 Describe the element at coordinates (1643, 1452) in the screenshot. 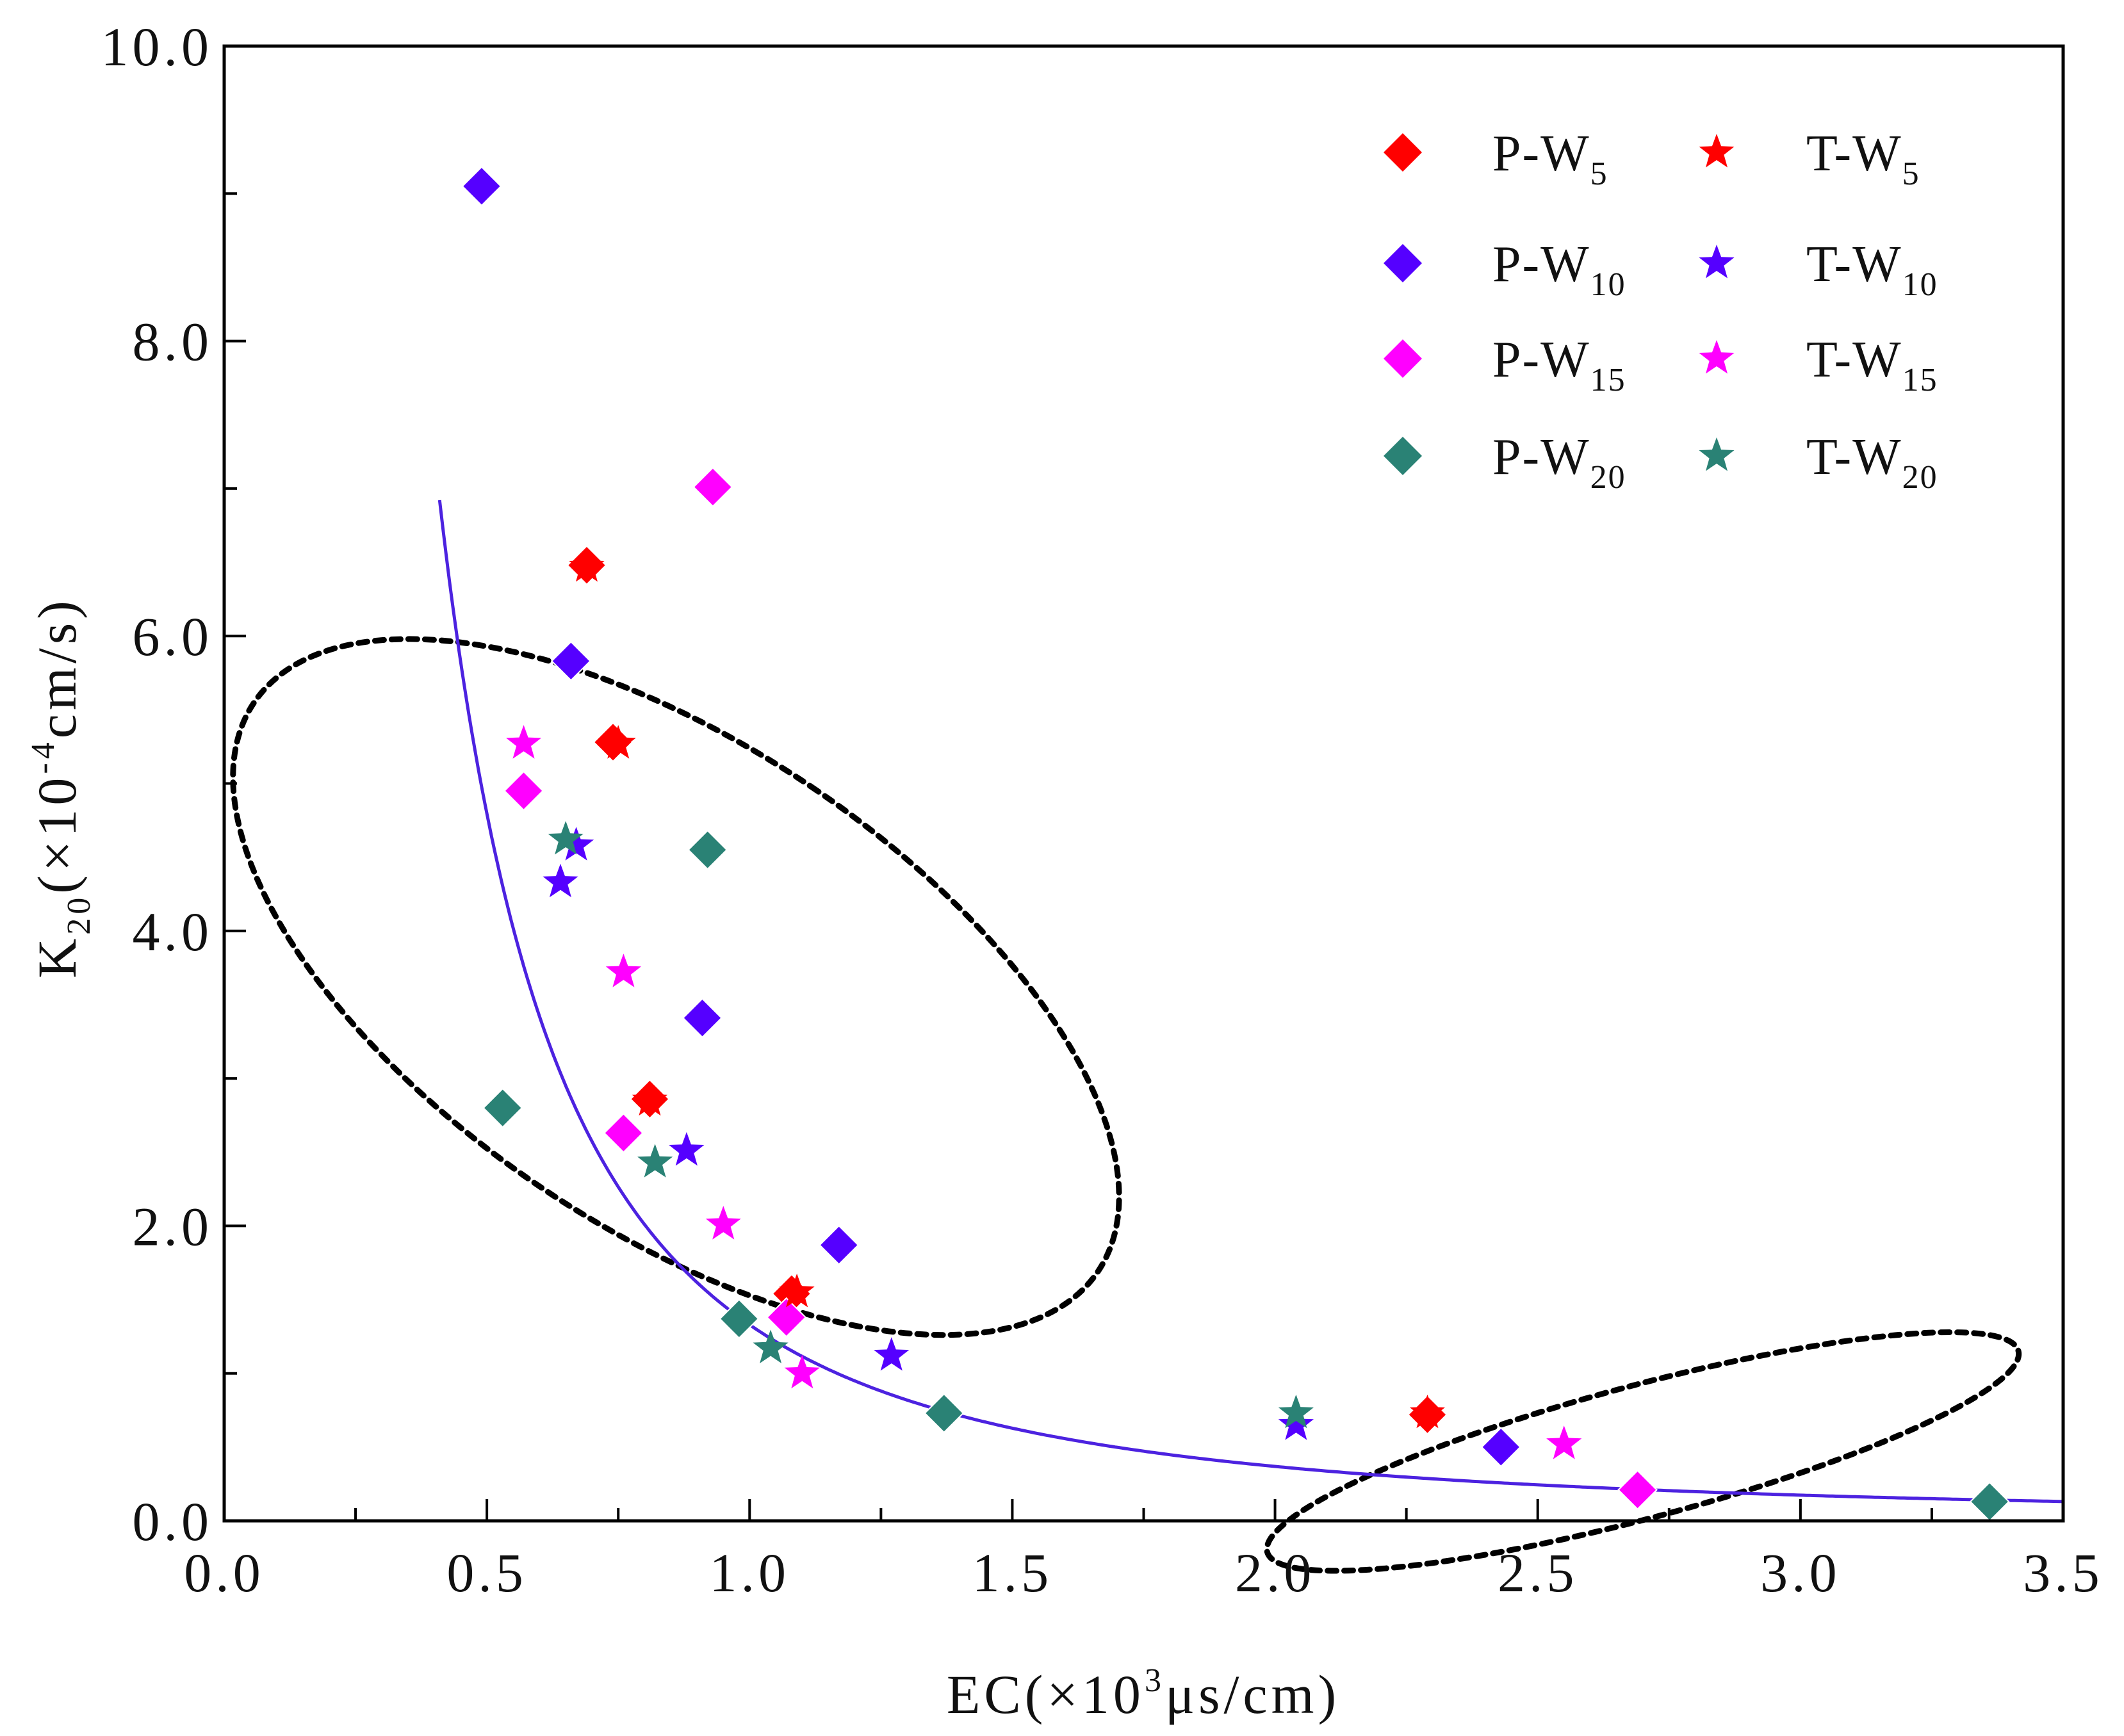

I see `dashed-highlight-ellipse` at that location.